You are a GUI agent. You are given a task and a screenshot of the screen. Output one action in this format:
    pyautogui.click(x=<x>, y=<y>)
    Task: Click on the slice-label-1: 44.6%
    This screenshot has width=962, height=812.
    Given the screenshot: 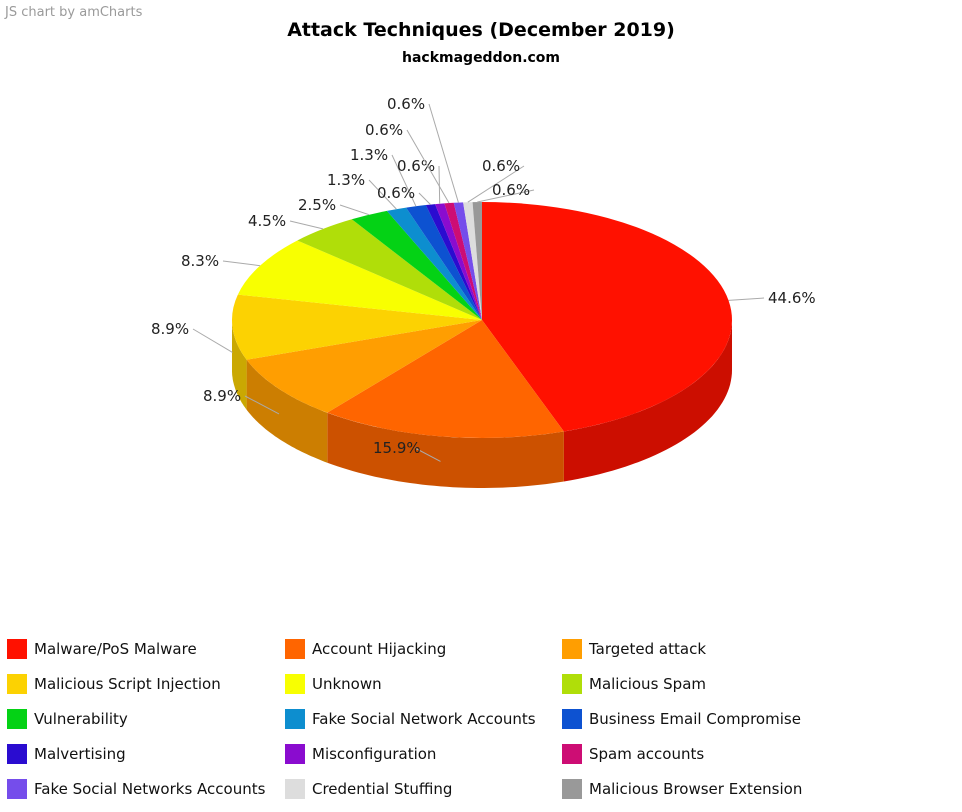 What is the action you would take?
    pyautogui.click(x=792, y=298)
    